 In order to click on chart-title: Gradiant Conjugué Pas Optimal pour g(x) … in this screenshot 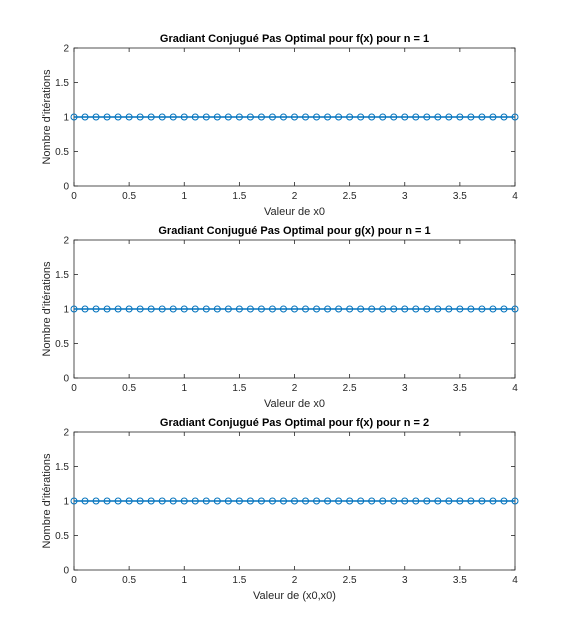, I will do `click(294, 231)`.